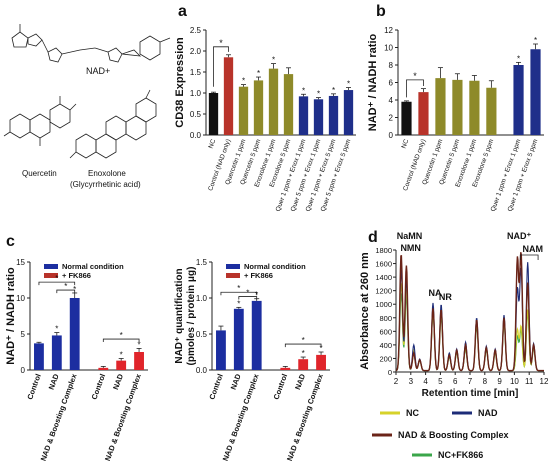  I want to click on y-axis-title-line2: (pmoles / protein μg), so click(191, 316).